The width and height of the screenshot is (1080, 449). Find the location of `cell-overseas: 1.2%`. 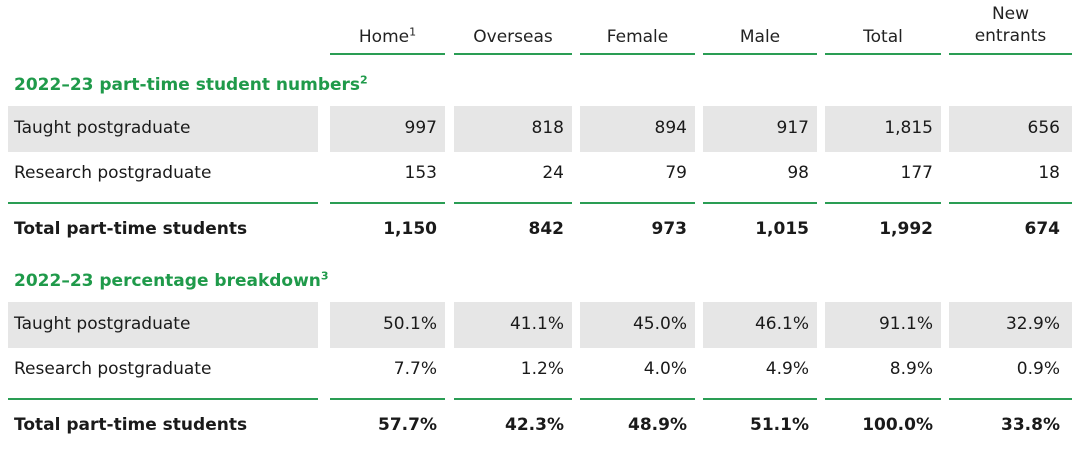

cell-overseas: 1.2% is located at coordinates (542, 369).